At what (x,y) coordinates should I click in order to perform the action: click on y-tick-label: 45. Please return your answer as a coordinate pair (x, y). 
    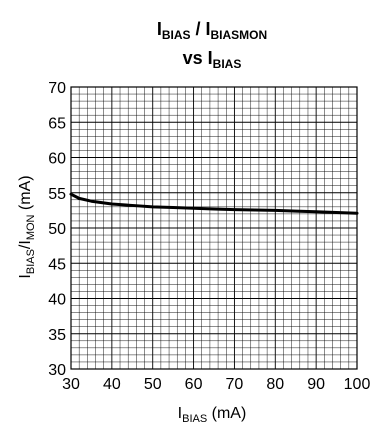
    Looking at the image, I should click on (57, 264).